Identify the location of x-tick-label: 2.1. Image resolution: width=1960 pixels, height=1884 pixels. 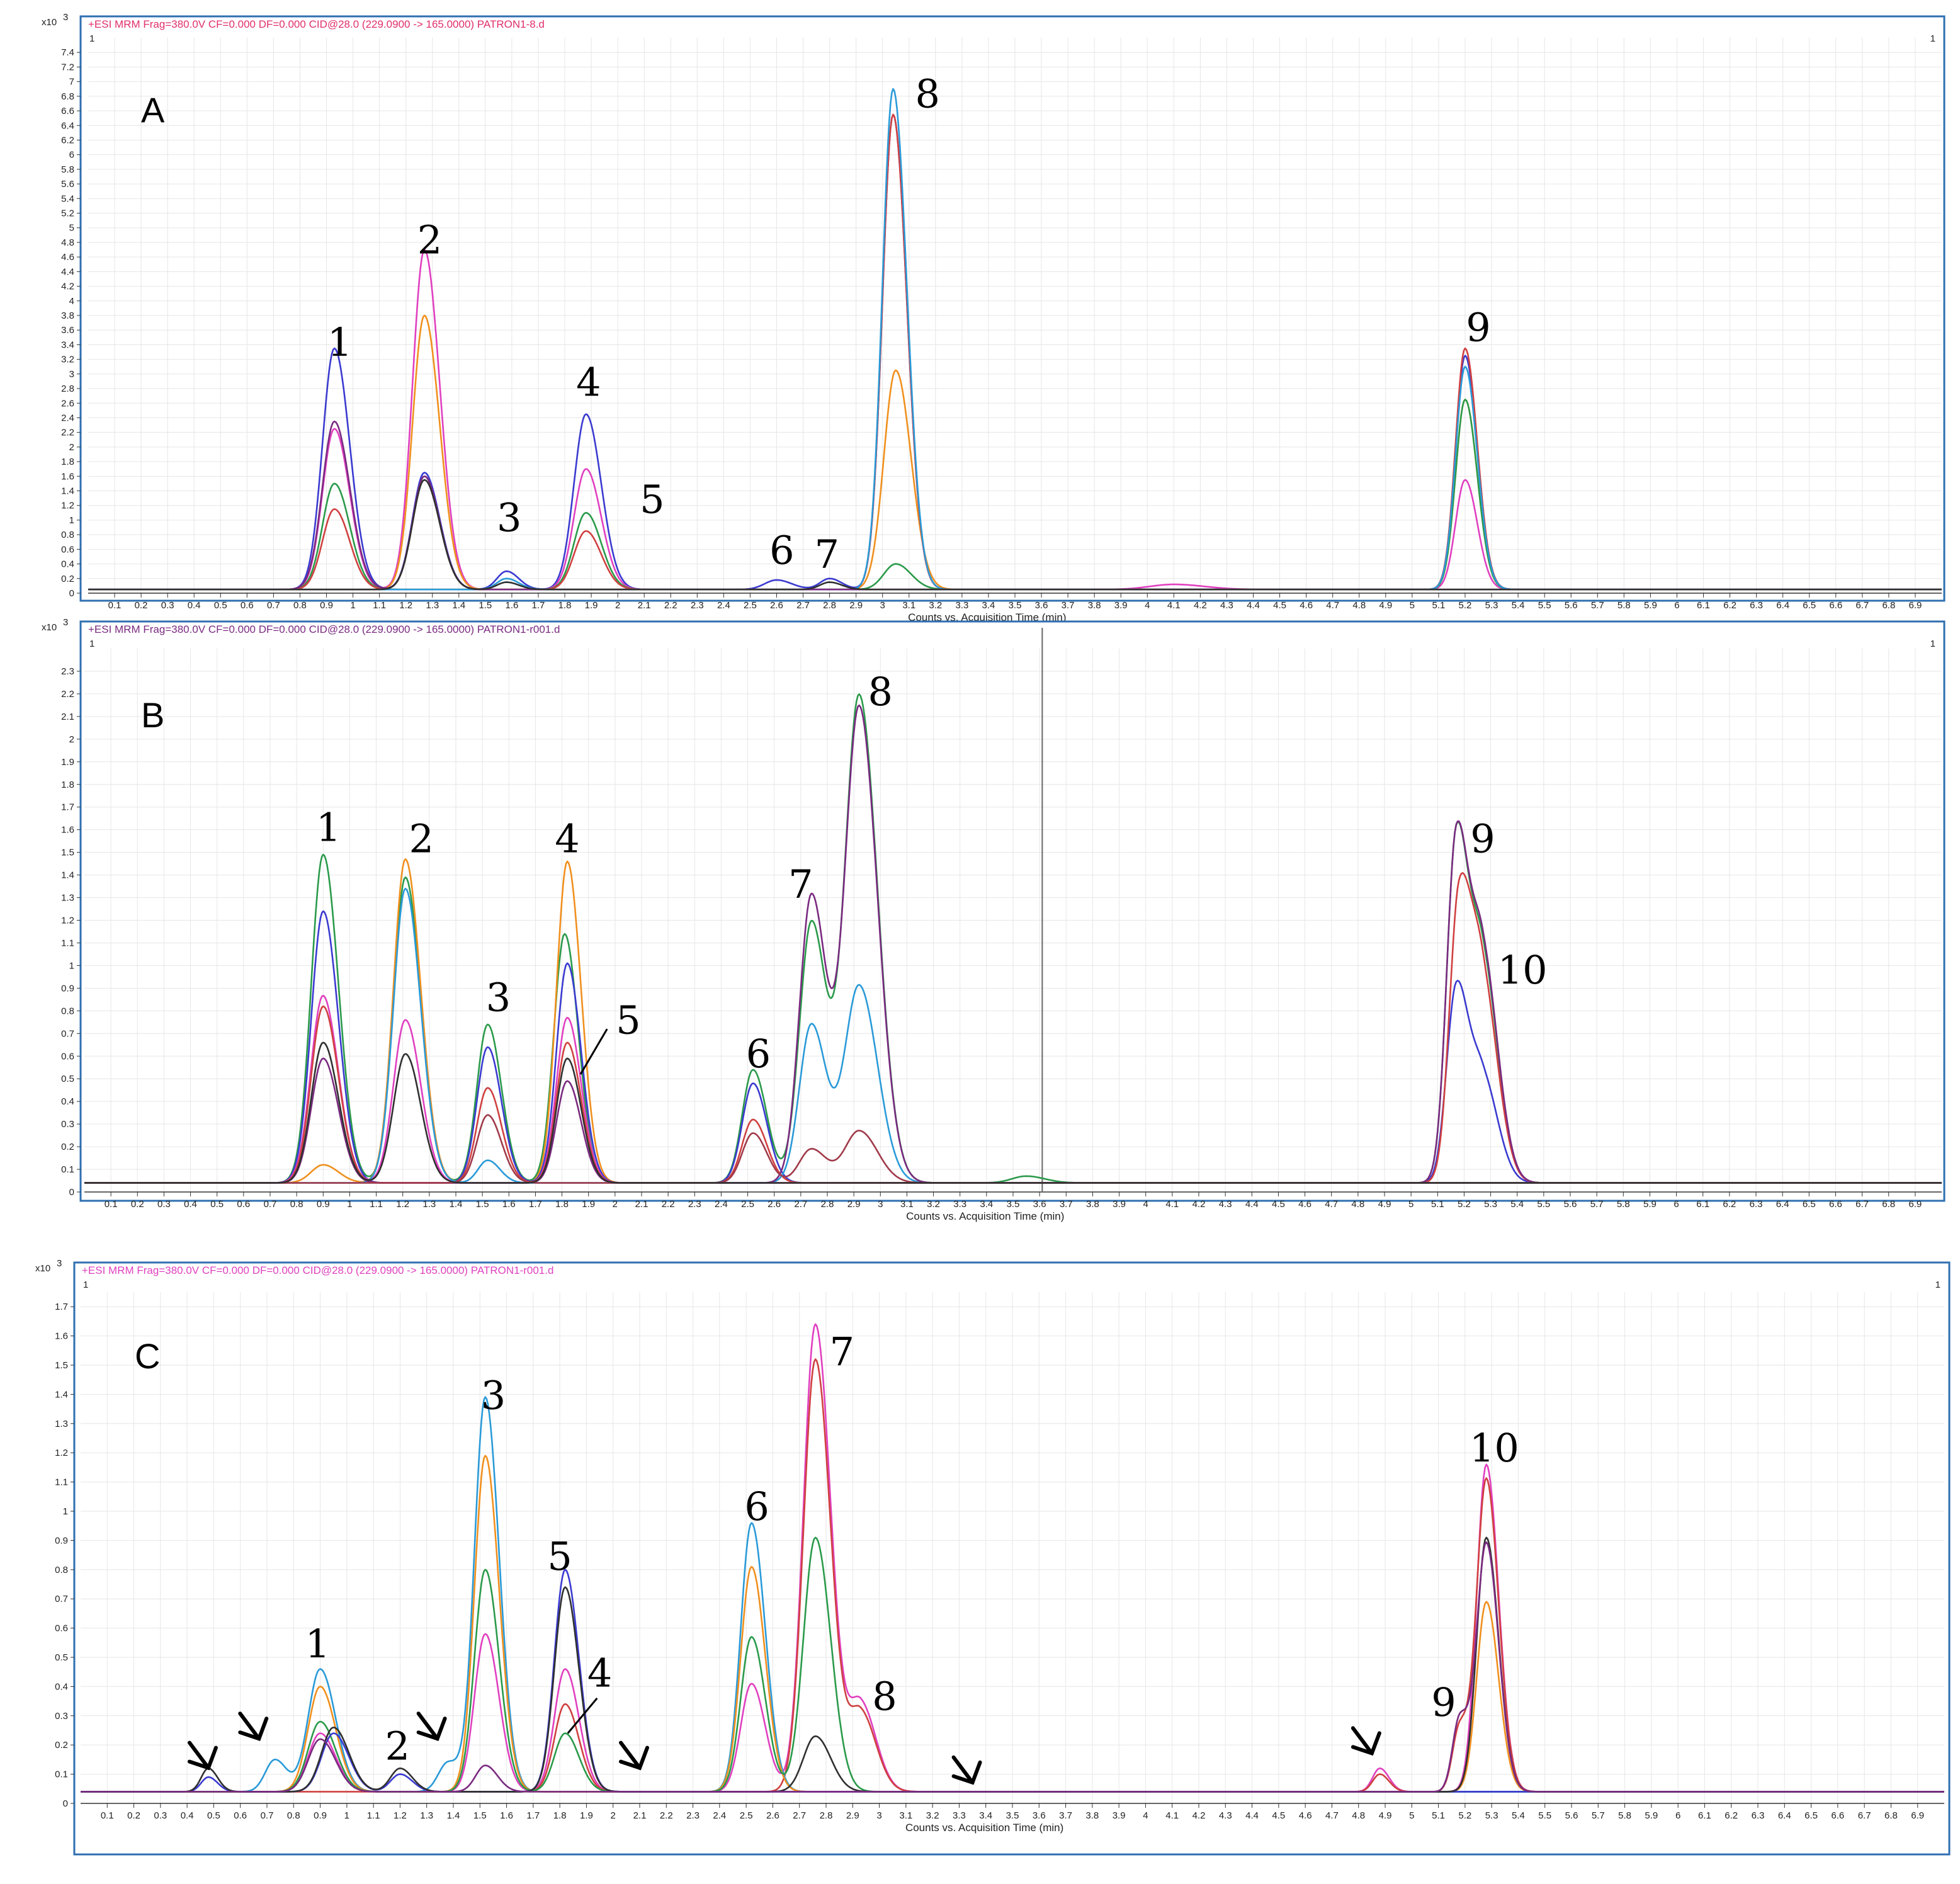
(644, 605).